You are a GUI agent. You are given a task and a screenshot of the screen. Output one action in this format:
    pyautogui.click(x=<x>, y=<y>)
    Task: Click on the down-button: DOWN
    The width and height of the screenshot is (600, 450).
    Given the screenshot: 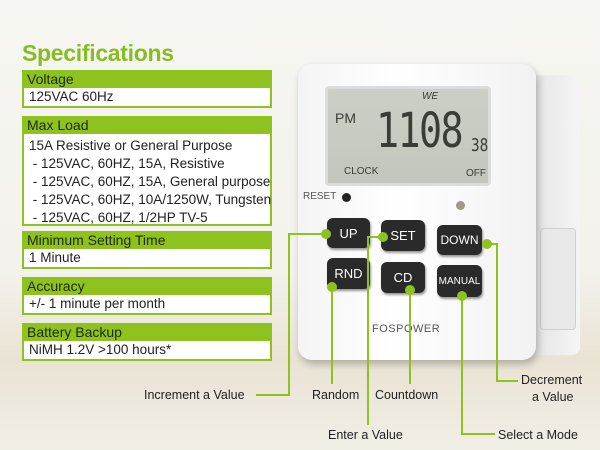 What is the action you would take?
    pyautogui.click(x=459, y=240)
    